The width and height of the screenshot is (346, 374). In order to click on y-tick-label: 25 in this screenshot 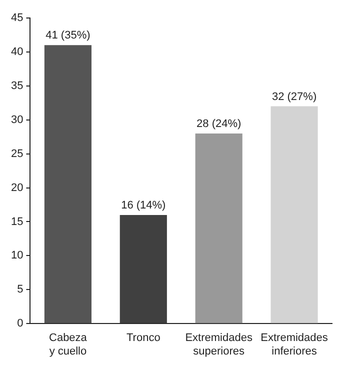, I will do `click(17, 154)`.